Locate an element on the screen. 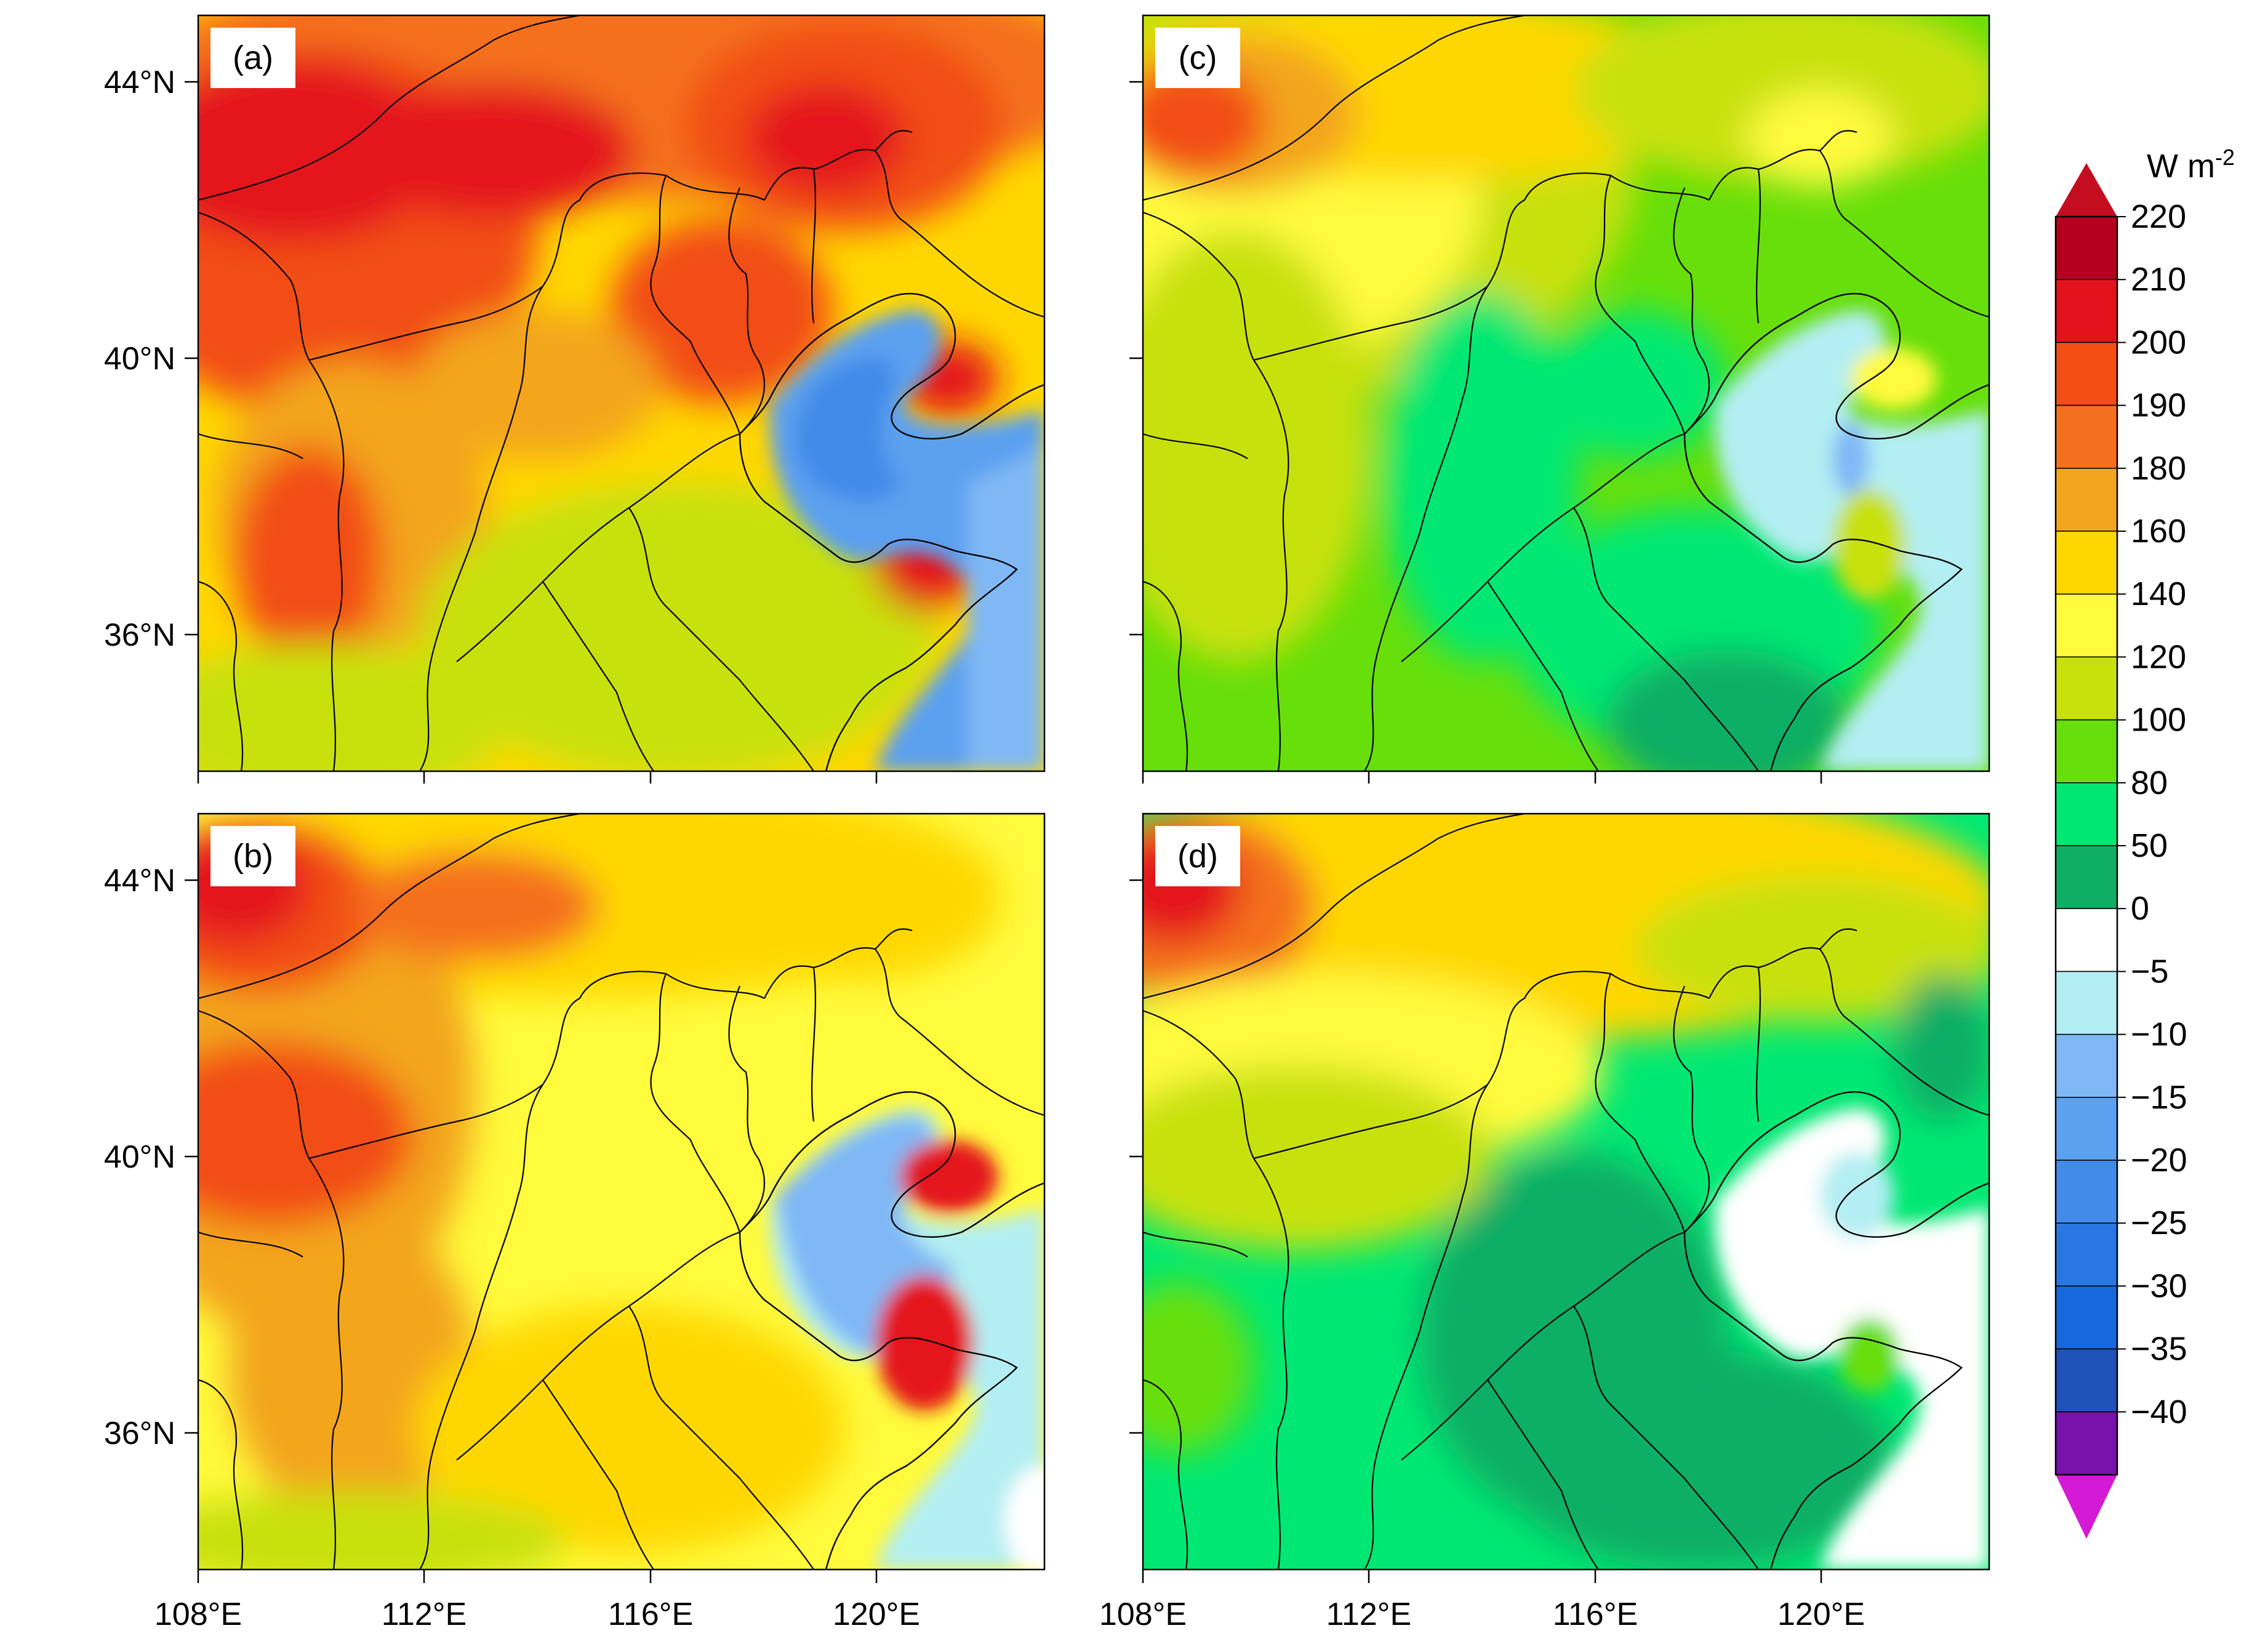 This screenshot has height=1652, width=2268. colorbar-label: 80 is located at coordinates (2149, 782).